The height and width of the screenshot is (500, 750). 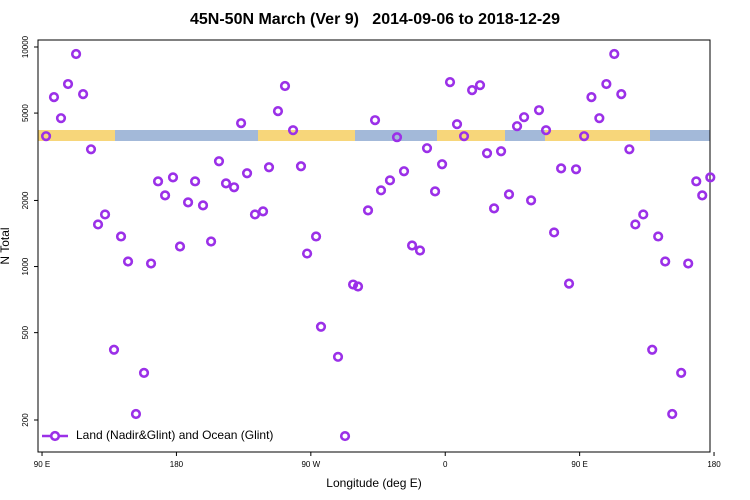 What do you see at coordinates (310, 464) in the screenshot?
I see `x-tick-label: 90 W` at bounding box center [310, 464].